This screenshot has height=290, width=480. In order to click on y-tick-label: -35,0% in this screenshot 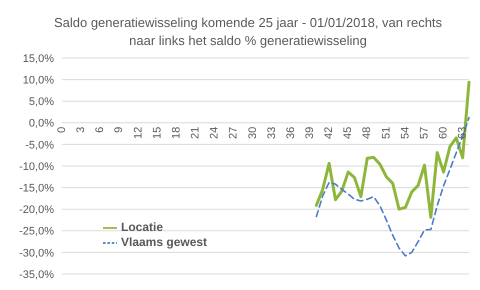, I will do `click(36, 274)`.